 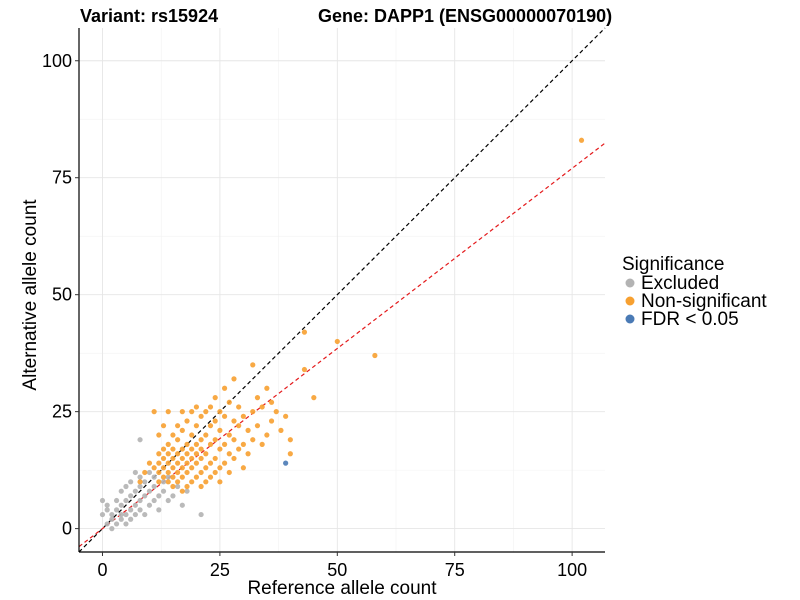 I want to click on variant-title: Variant: rs15924, so click(x=149, y=16).